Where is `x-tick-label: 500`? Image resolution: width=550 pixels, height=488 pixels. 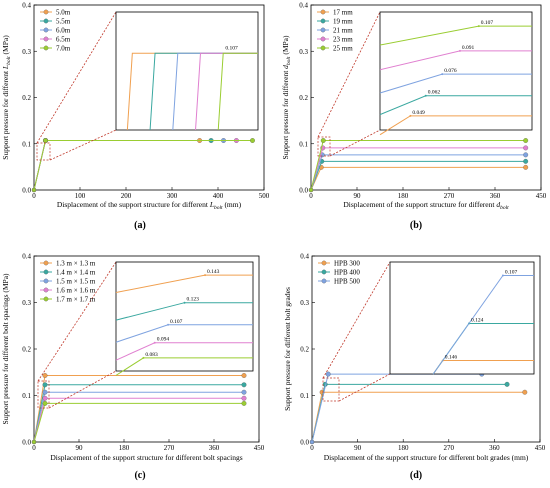
x-tick-label: 500 is located at coordinates (264, 196).